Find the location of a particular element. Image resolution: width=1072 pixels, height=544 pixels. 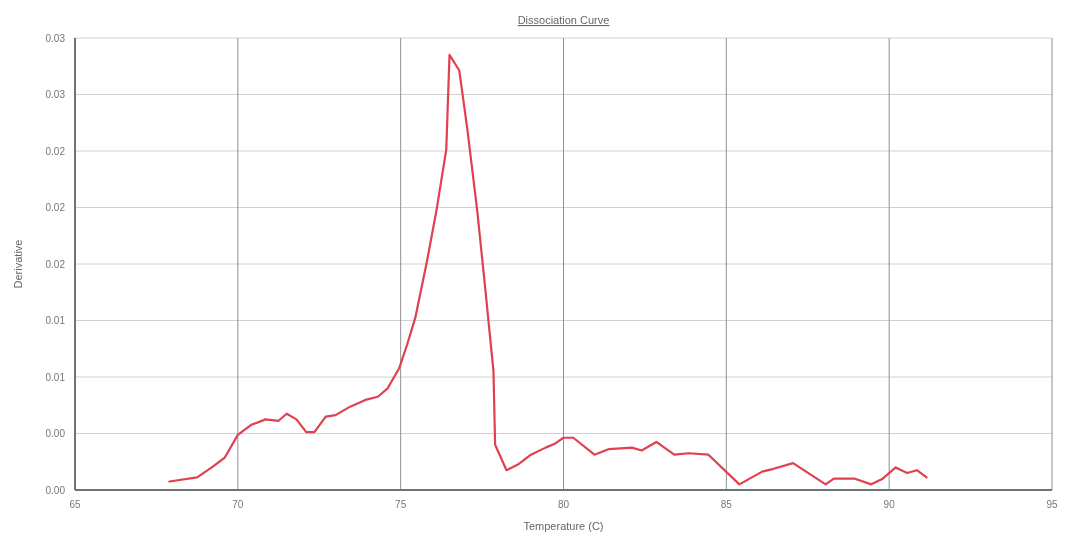

x-axis-title: Temperature (C) is located at coordinates (563, 526).